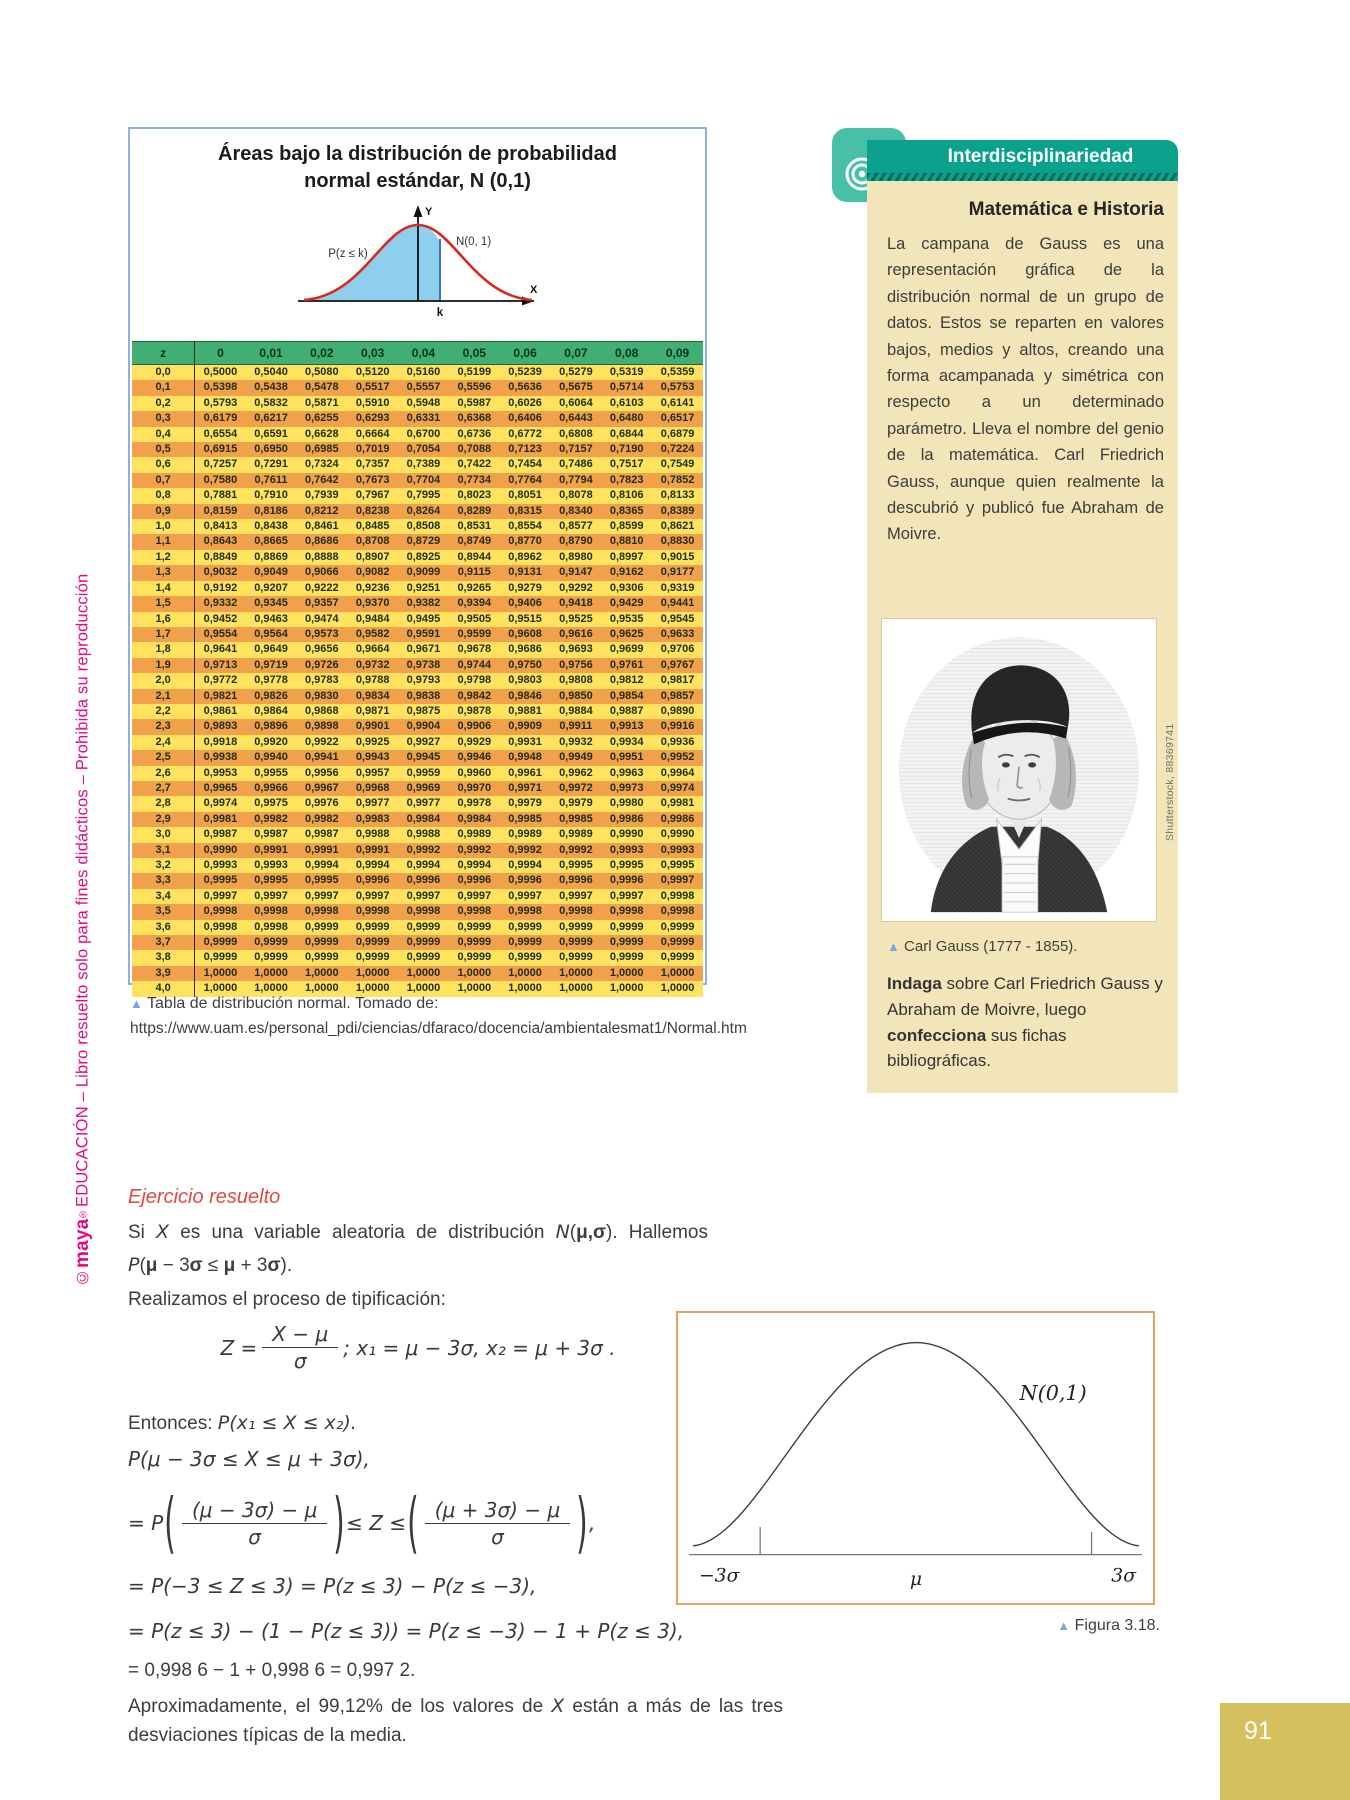  What do you see at coordinates (348, 254) in the screenshot?
I see `curve-p-label: P(z ≤ k)` at bounding box center [348, 254].